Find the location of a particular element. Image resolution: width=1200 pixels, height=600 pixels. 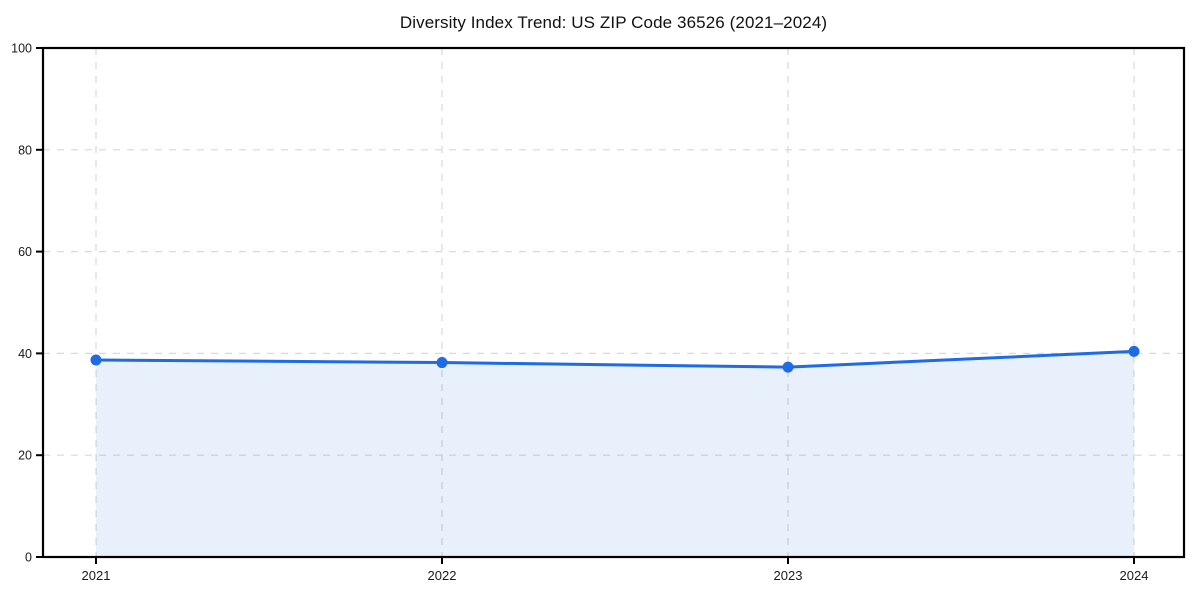

data-point-2022 is located at coordinates (442, 363).